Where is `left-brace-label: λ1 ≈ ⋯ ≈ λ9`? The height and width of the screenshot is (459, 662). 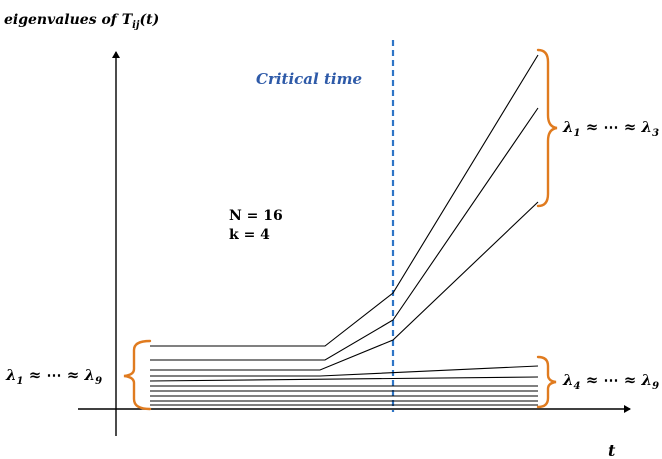 left-brace-label: λ1 ≈ ⋯ ≈ λ9 is located at coordinates (53, 376).